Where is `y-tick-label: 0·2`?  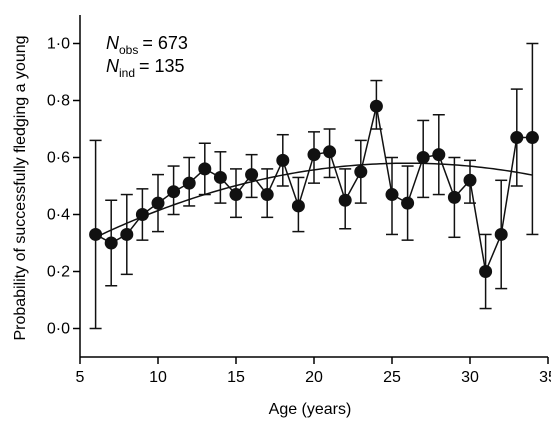
y-tick-label: 0·2 is located at coordinates (58, 272).